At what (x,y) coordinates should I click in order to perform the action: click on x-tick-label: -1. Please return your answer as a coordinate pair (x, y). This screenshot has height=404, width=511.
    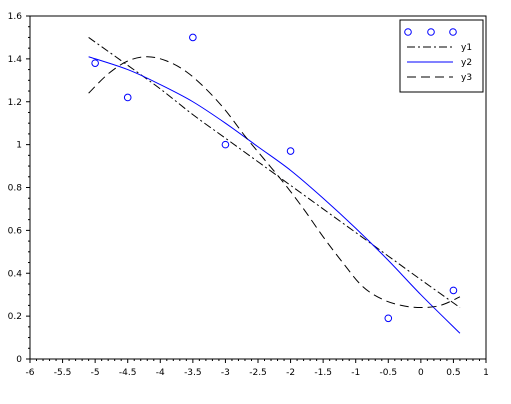
    Looking at the image, I should click on (355, 373).